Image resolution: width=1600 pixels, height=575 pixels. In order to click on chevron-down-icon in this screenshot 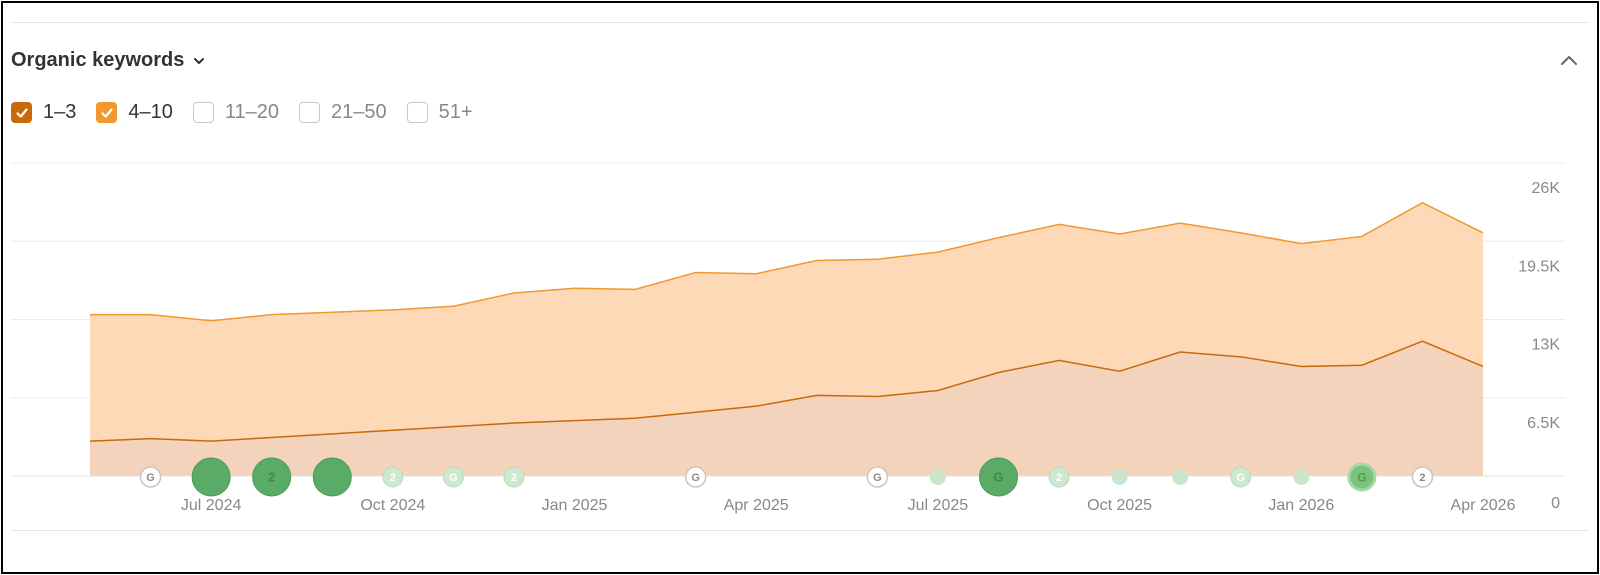, I will do `click(199, 61)`.